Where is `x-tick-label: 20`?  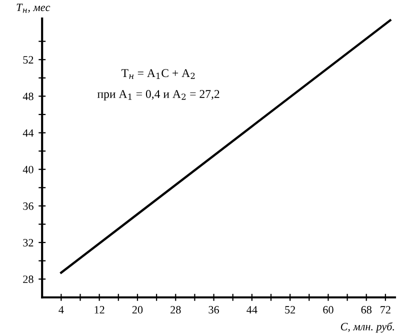 x-tick-label: 20 is located at coordinates (137, 310).